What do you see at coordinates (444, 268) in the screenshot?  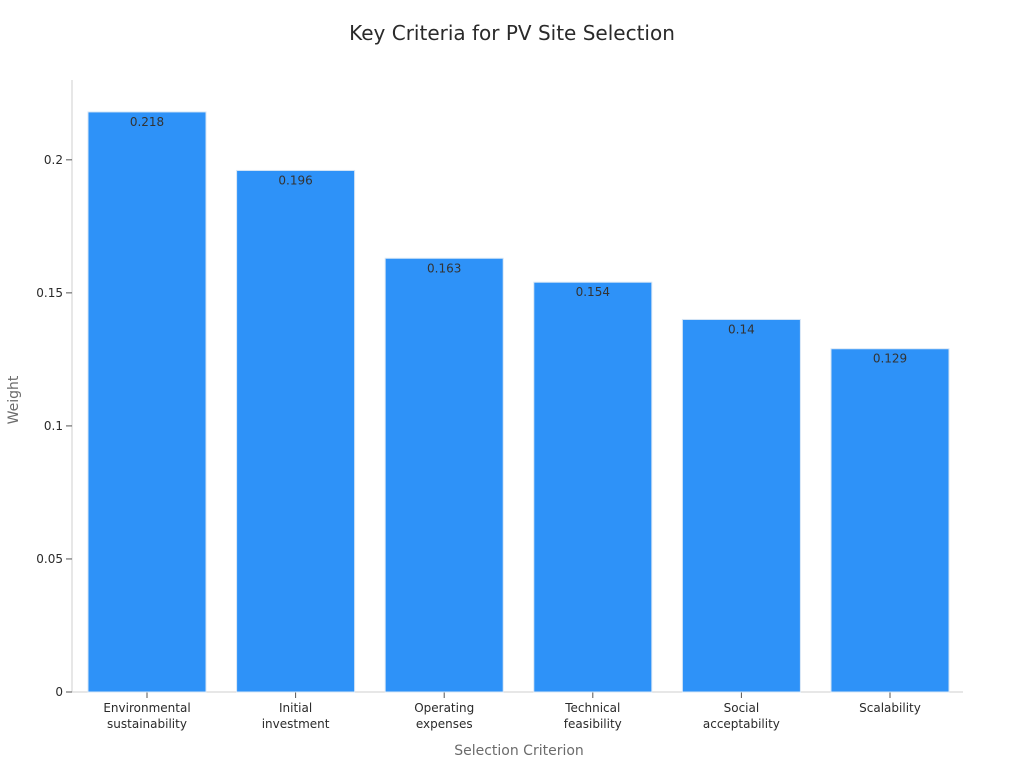 I see `data-label: 0.163` at bounding box center [444, 268].